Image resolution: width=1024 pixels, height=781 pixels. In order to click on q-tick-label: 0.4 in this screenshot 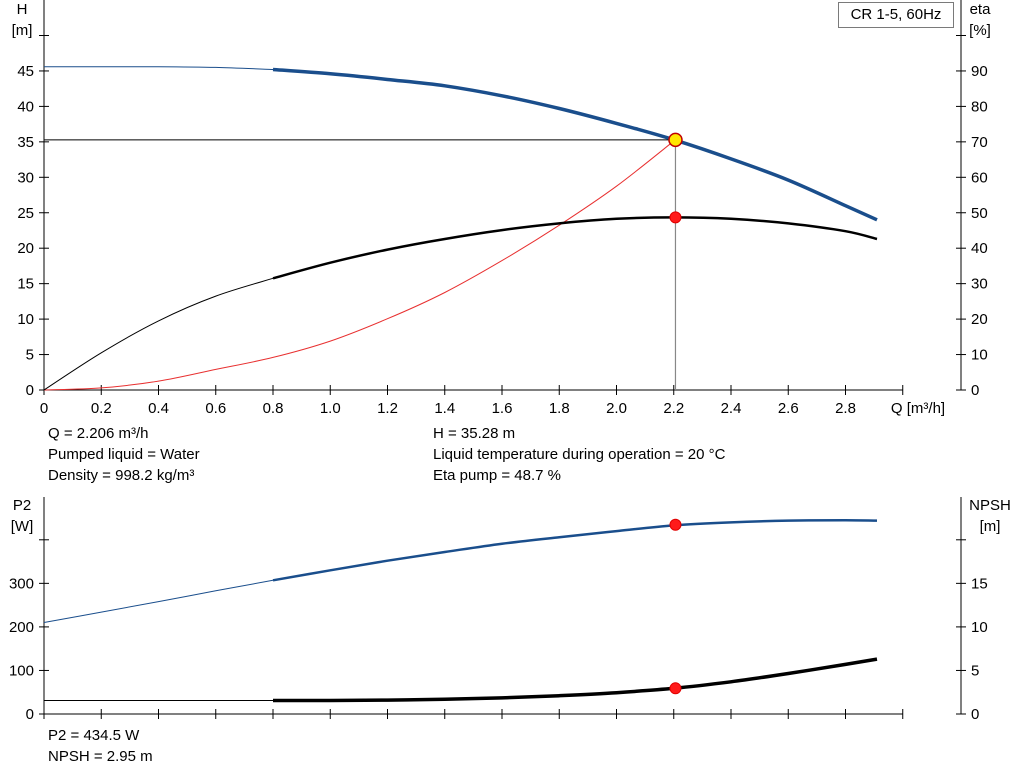, I will do `click(158, 408)`.